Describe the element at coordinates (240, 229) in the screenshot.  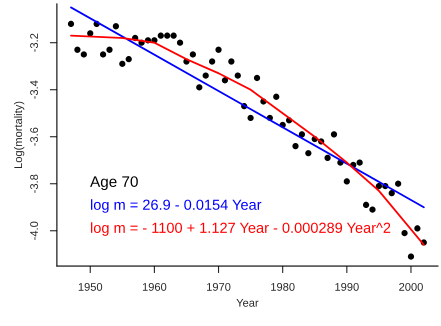
I see `series-label: log m = - 1100 + 1.127 Year - 0.000289 Year^2` at that location.